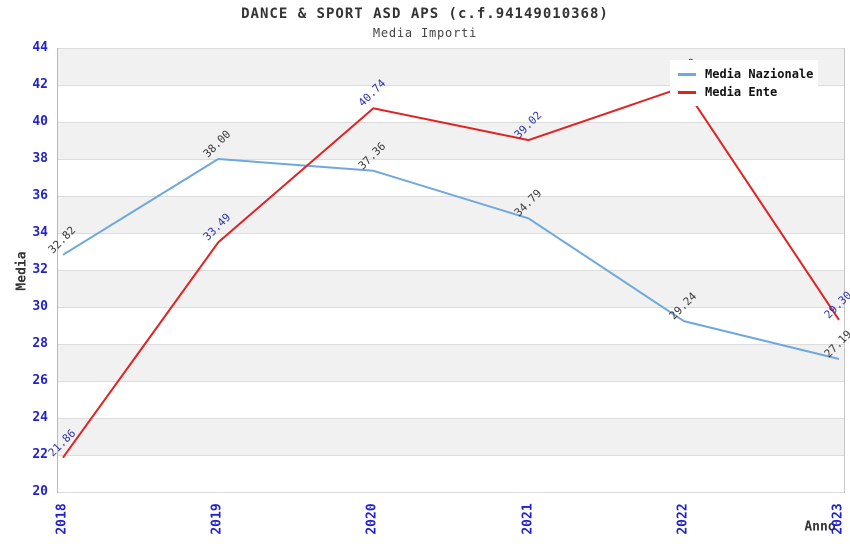  What do you see at coordinates (820, 527) in the screenshot?
I see `x-axis-title: Anno` at bounding box center [820, 527].